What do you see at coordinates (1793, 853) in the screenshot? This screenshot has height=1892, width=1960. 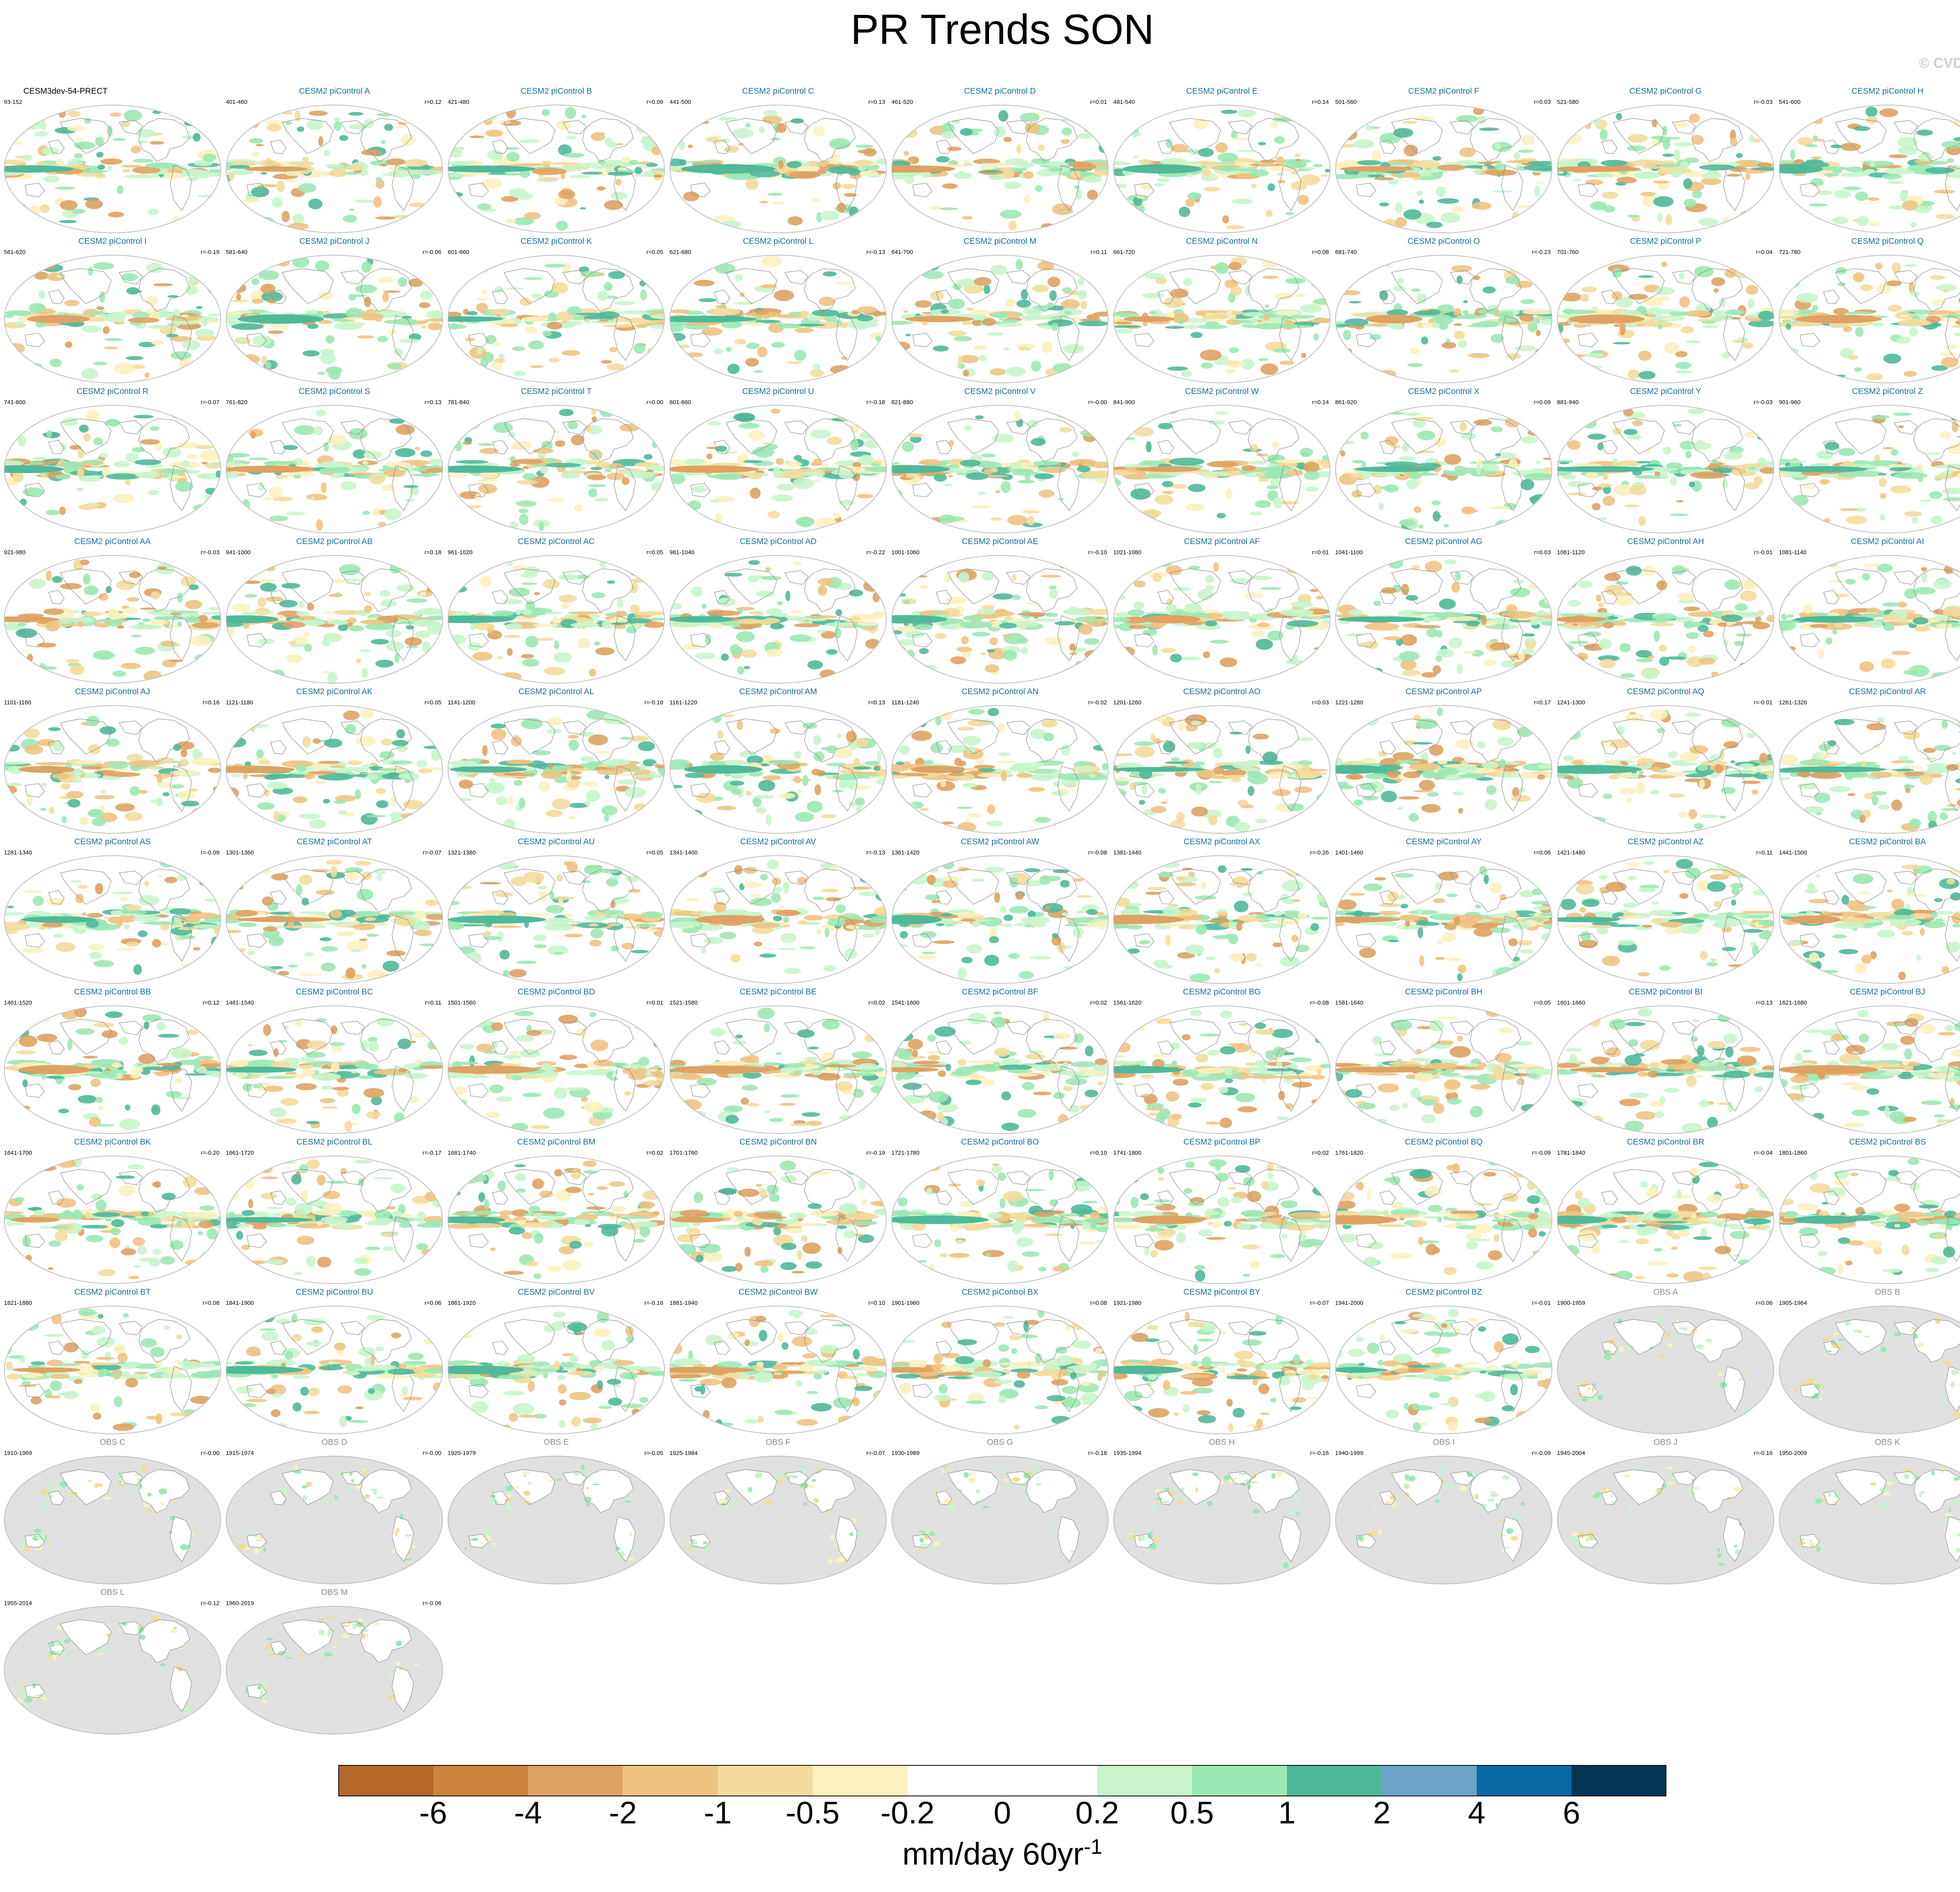 I see `panel-years: 1441-1500` at bounding box center [1793, 853].